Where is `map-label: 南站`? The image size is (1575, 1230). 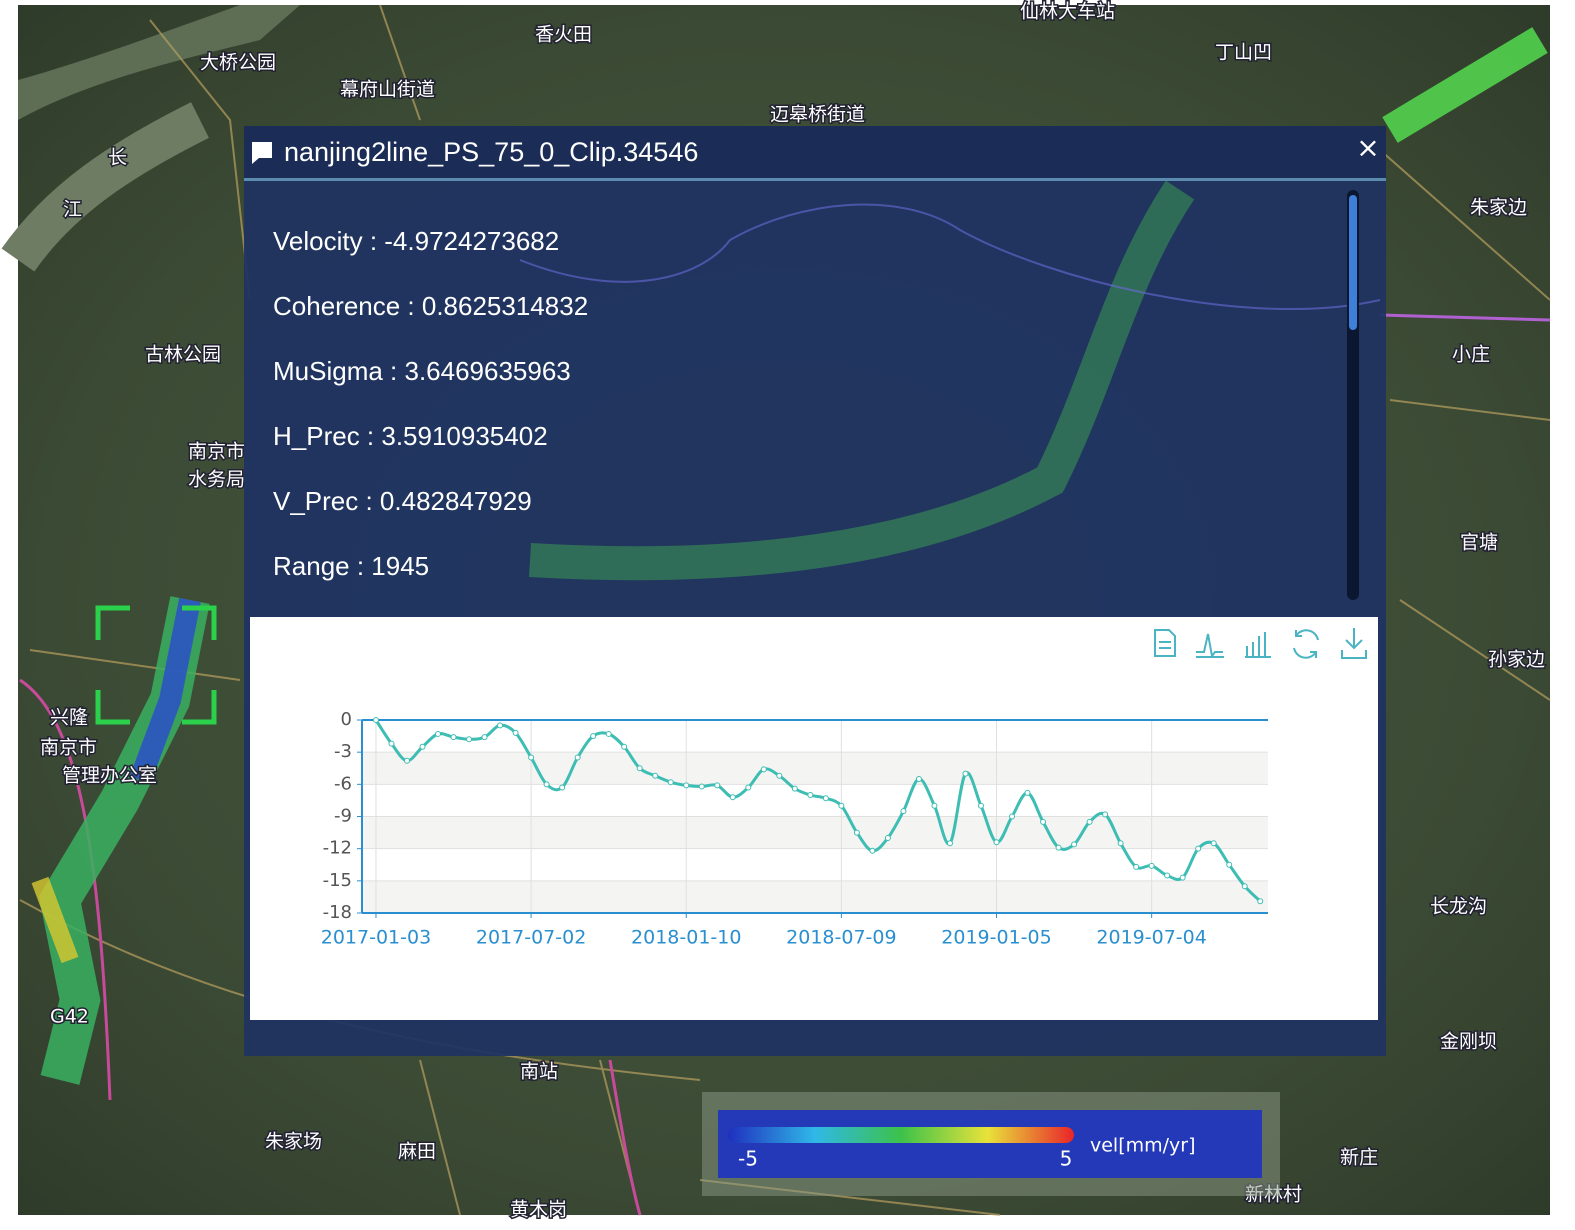
map-label: 南站 is located at coordinates (539, 1072).